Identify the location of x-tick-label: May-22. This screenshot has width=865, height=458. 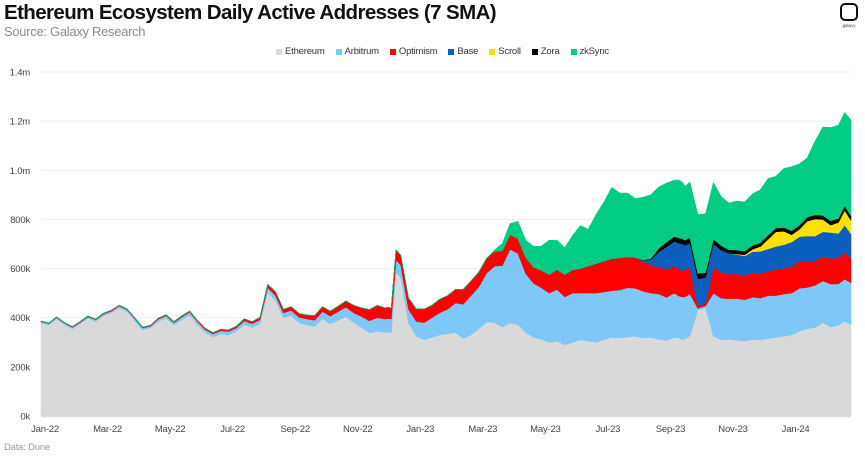
(170, 429).